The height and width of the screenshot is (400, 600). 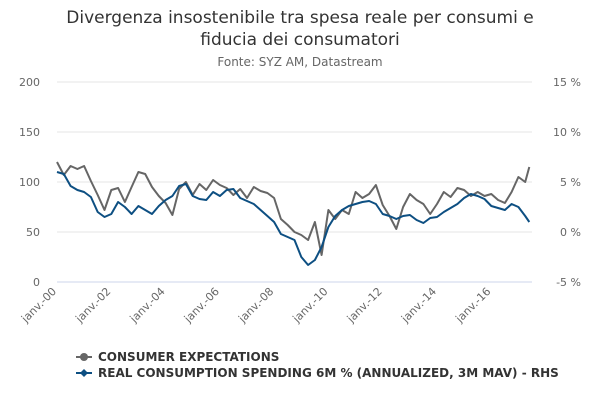 I want to click on left-axis: 0 50 100 150 200, so click(x=29, y=182).